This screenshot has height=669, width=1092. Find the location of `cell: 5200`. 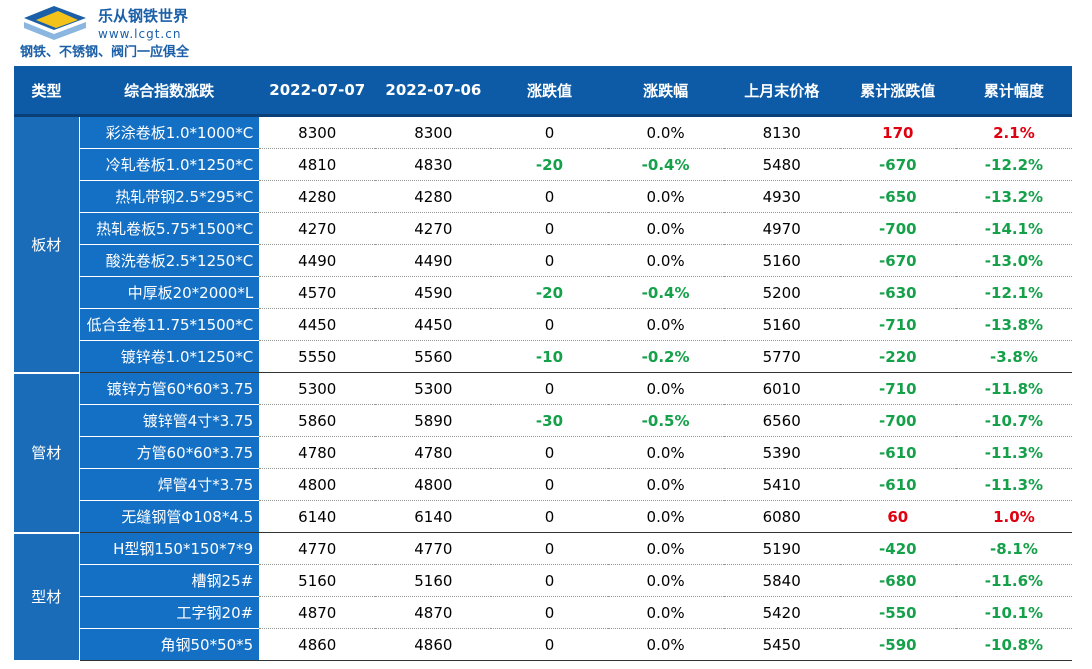

cell: 5200 is located at coordinates (781, 292).